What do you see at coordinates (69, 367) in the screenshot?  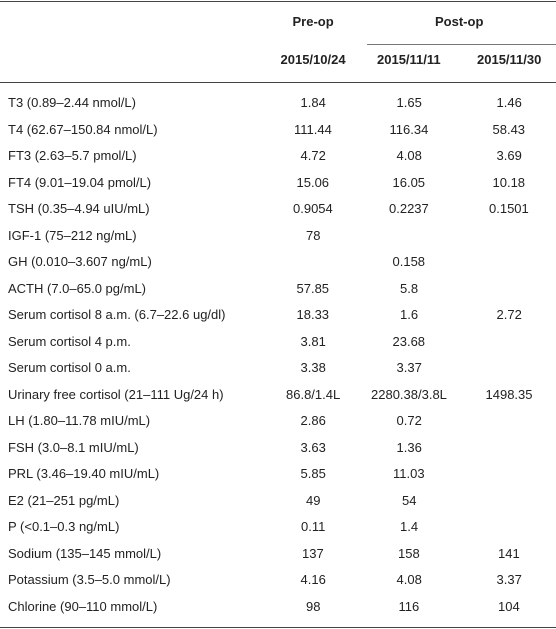 I see `row-label: Serum cortisol 0 a.m.` at bounding box center [69, 367].